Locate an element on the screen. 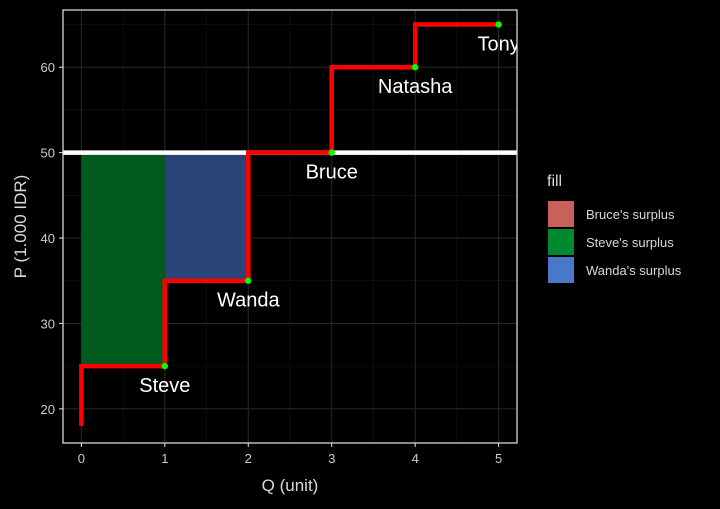  top-margin is located at coordinates (360, 5).